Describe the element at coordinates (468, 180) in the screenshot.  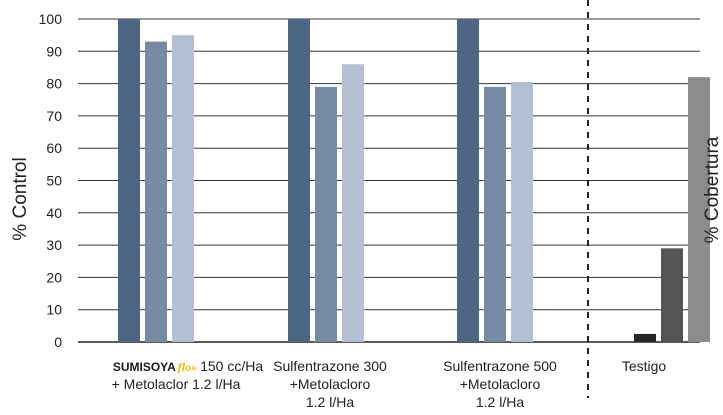
I see `bar-cat3-series1` at that location.